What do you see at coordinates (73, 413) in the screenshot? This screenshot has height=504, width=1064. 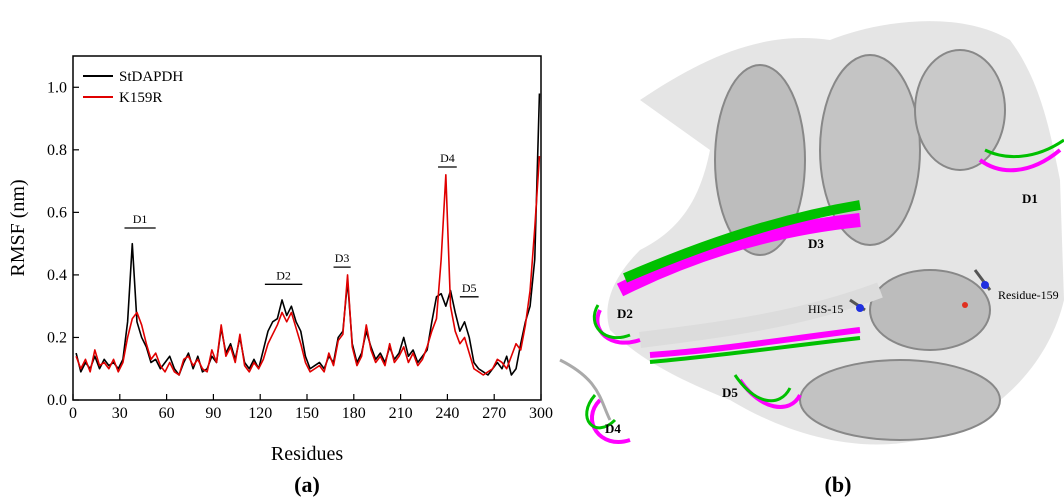 I see `x-tick-label: 0` at bounding box center [73, 413].